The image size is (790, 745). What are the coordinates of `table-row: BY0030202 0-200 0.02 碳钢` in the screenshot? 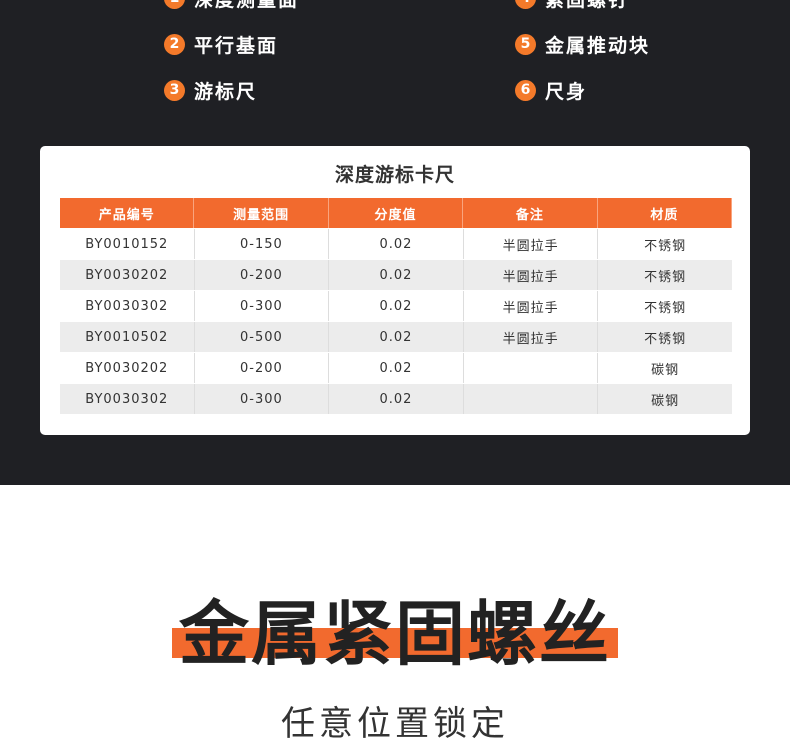 It's located at (396, 368).